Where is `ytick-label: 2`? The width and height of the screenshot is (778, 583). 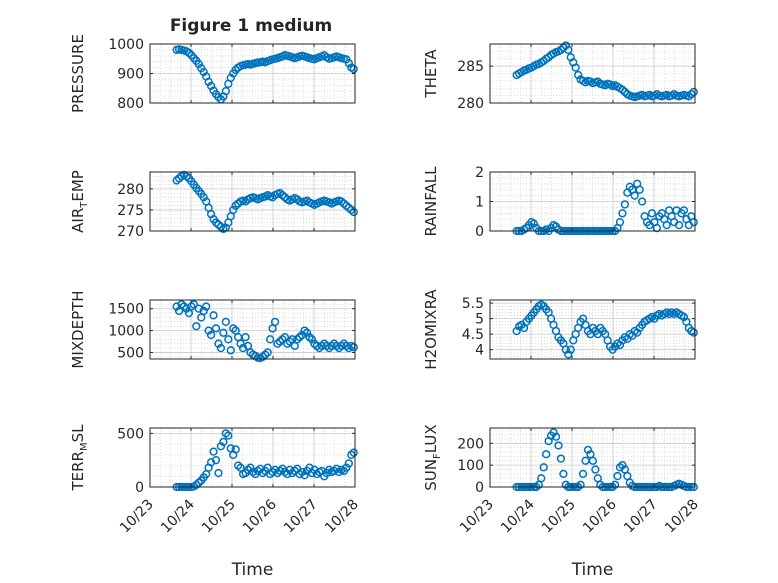
ytick-label: 2 is located at coordinates (479, 173).